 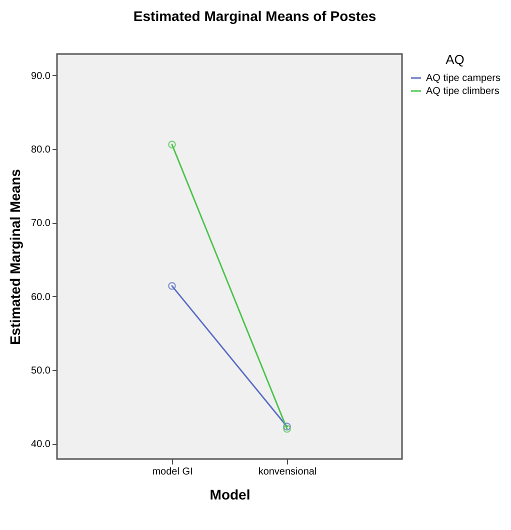 What do you see at coordinates (254, 16) in the screenshot?
I see `chart-title: Estimated Marginal Means of Postes` at bounding box center [254, 16].